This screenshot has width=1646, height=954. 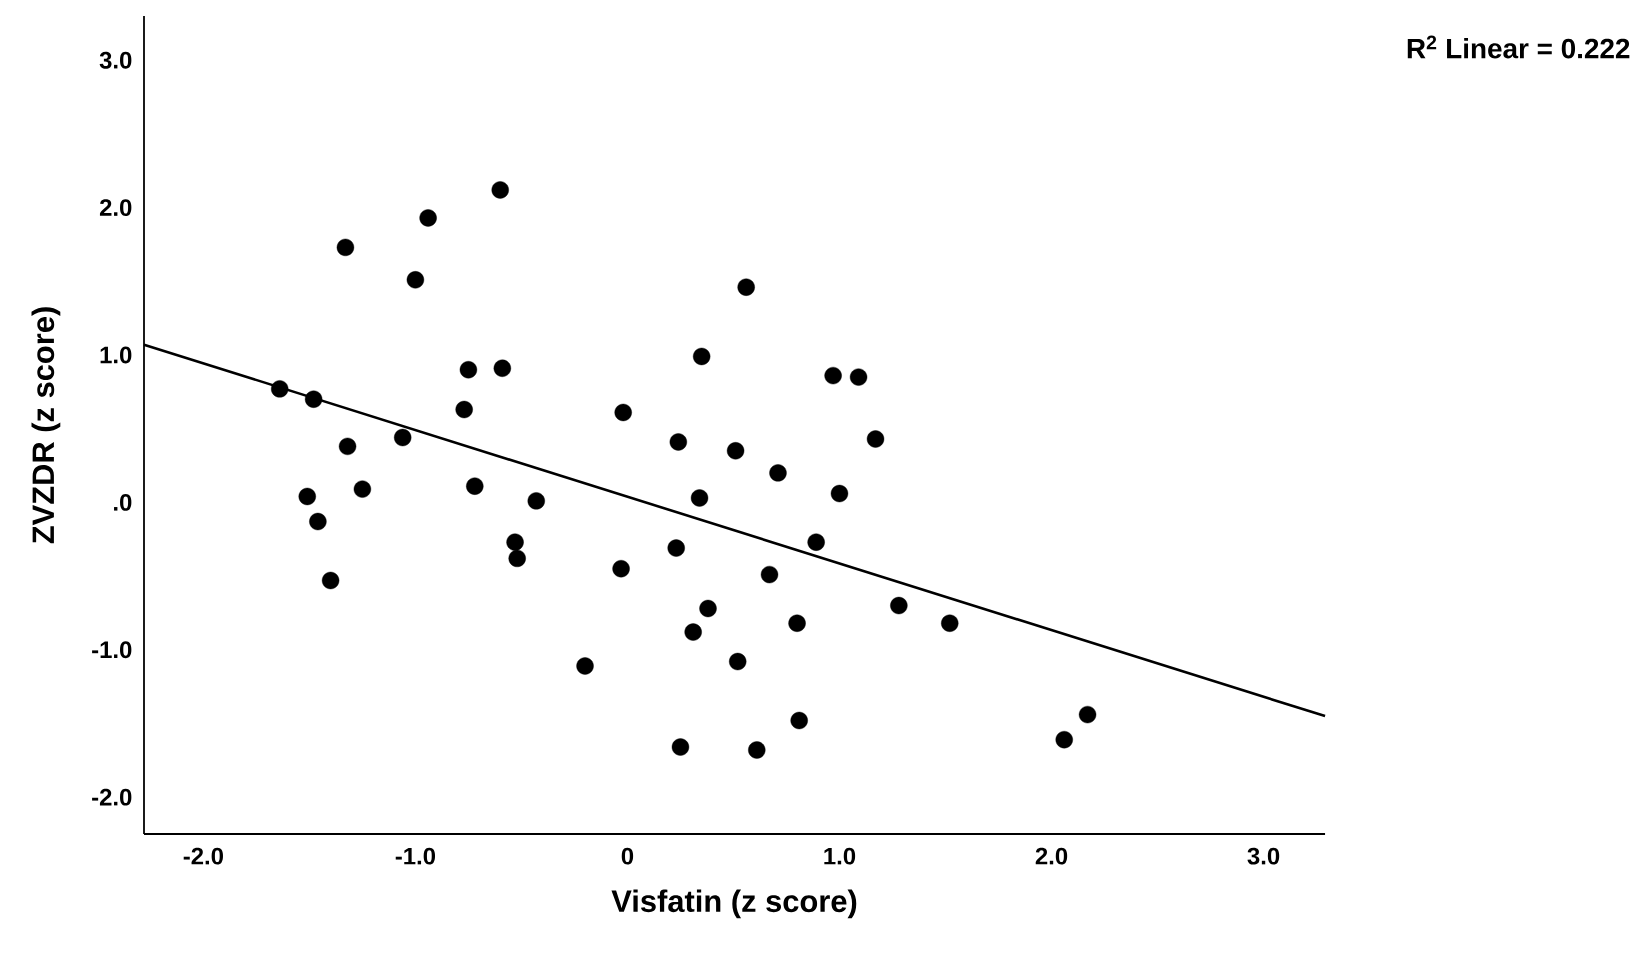 I want to click on y-tick-label: -1.0, so click(x=112, y=650).